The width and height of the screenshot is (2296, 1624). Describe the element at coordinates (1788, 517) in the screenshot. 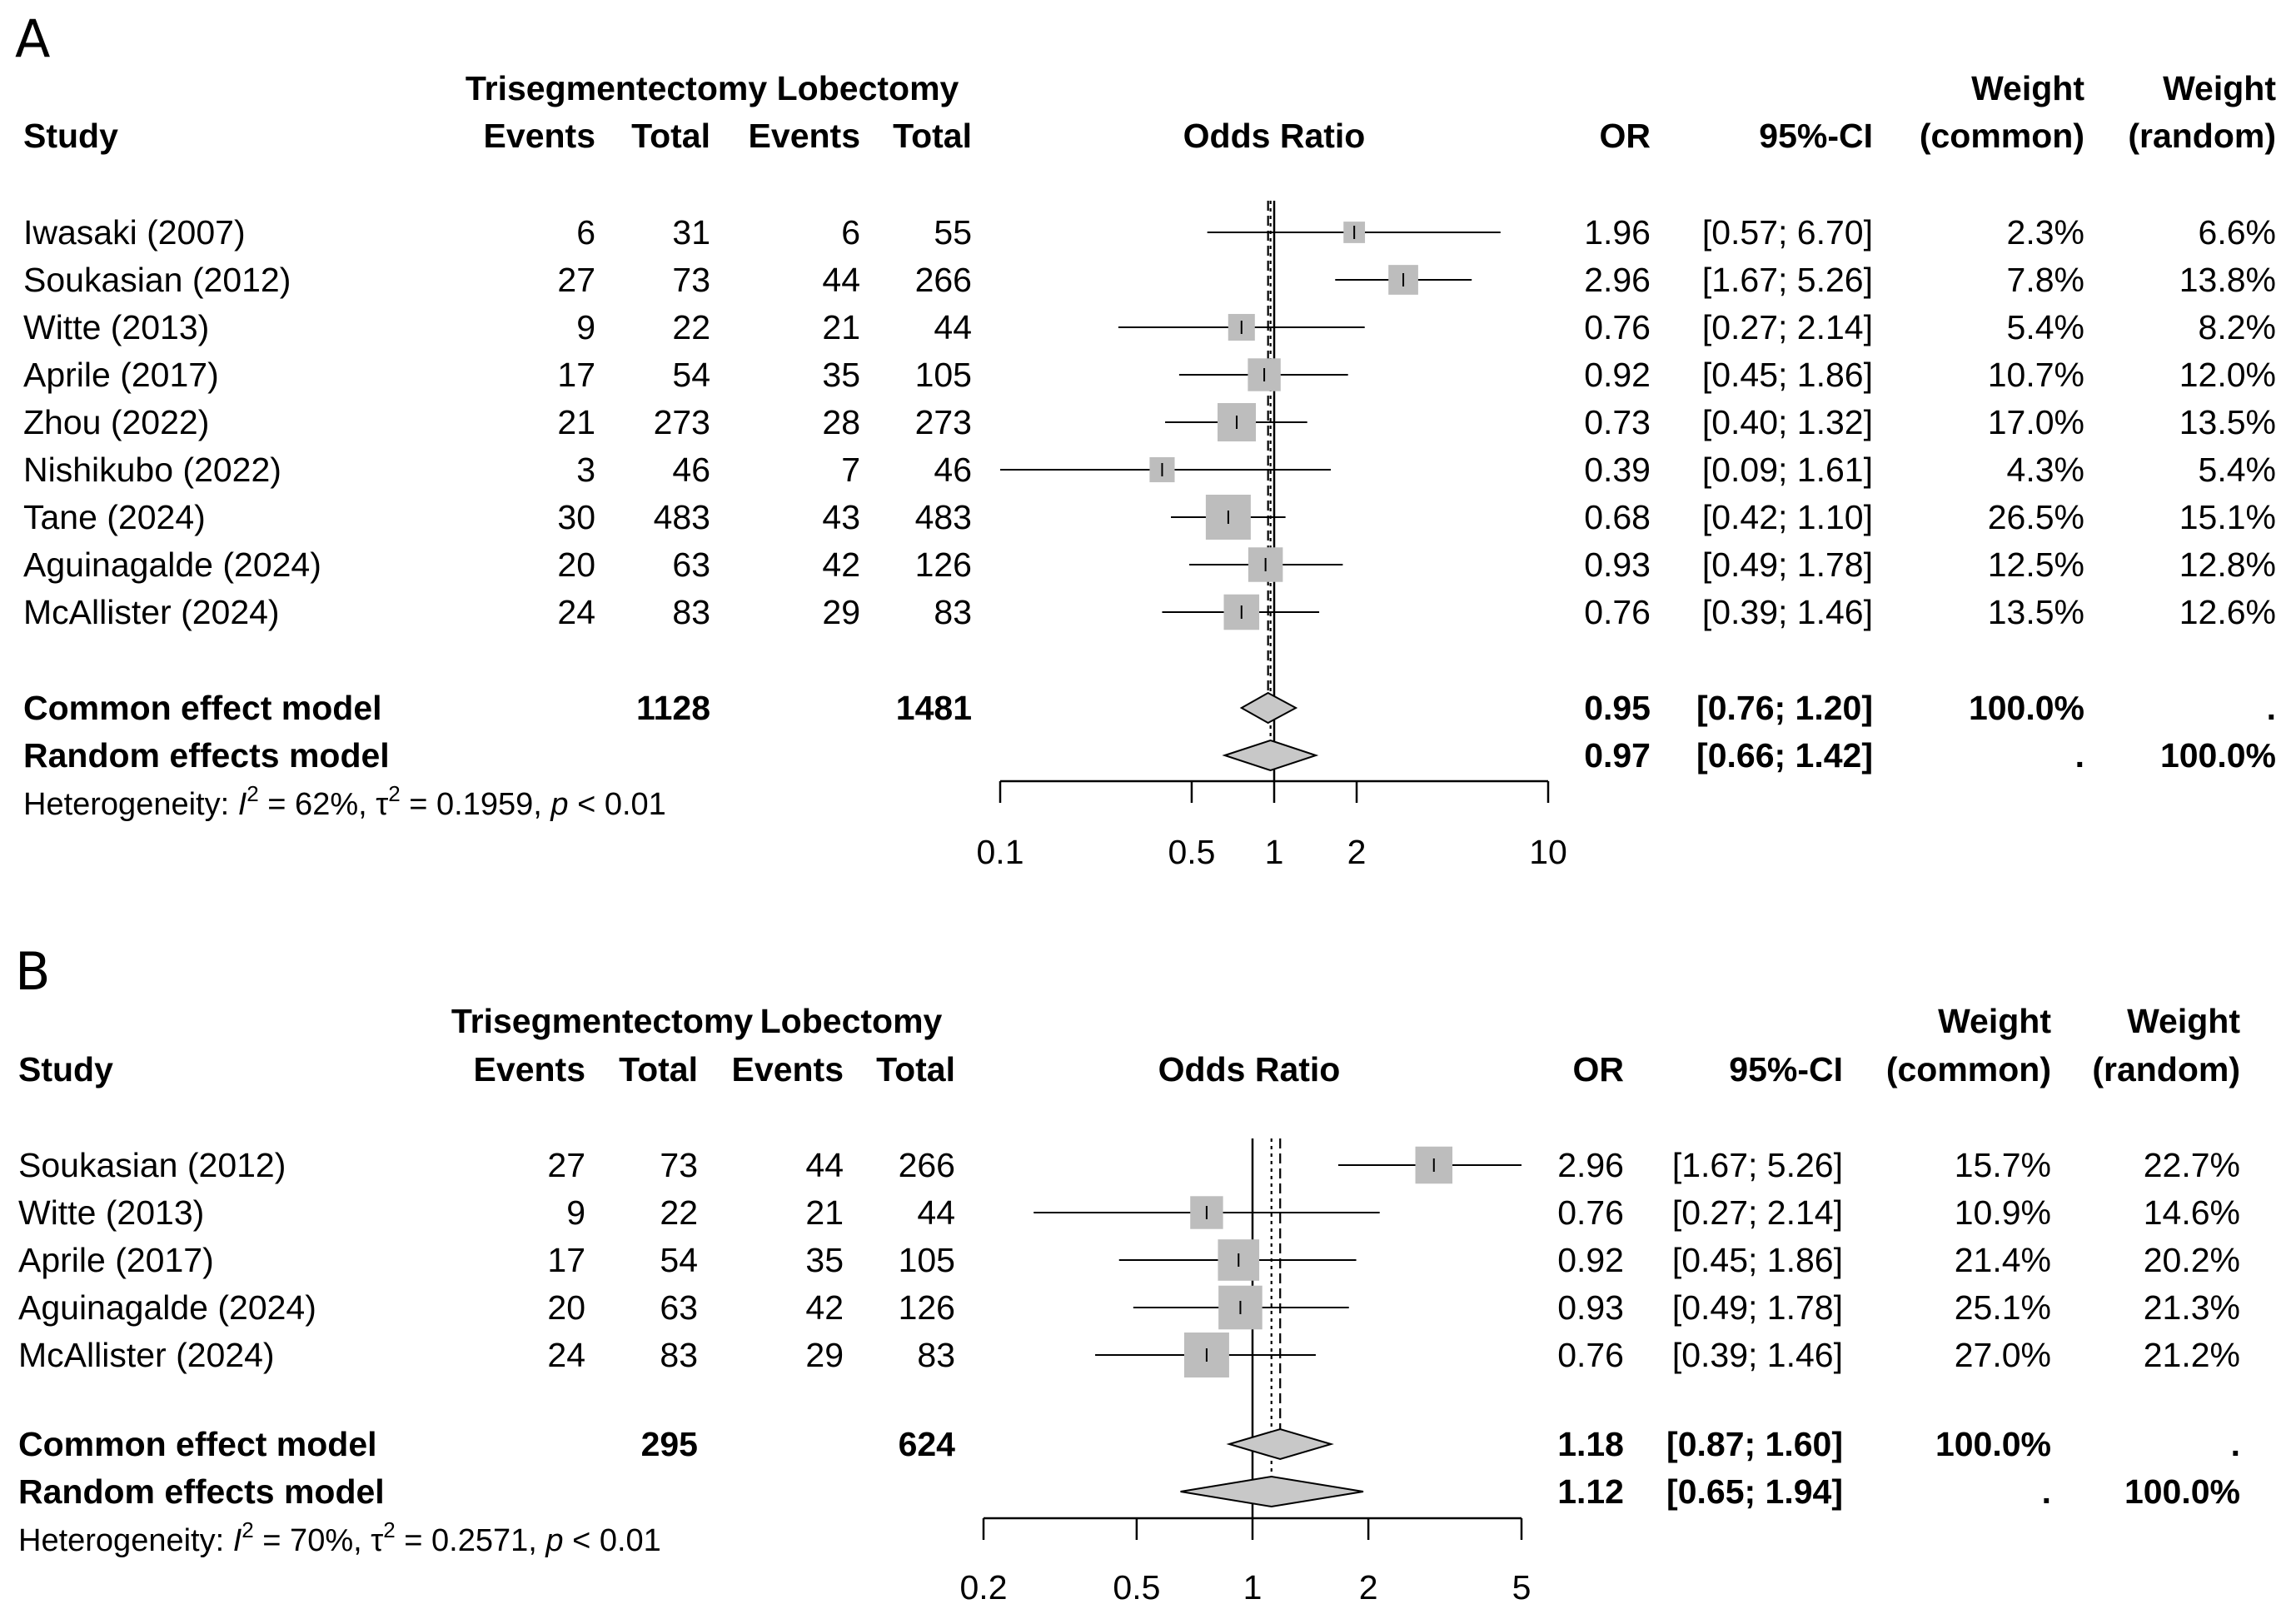

I see `ci-value: [0.42; 1.10]` at that location.